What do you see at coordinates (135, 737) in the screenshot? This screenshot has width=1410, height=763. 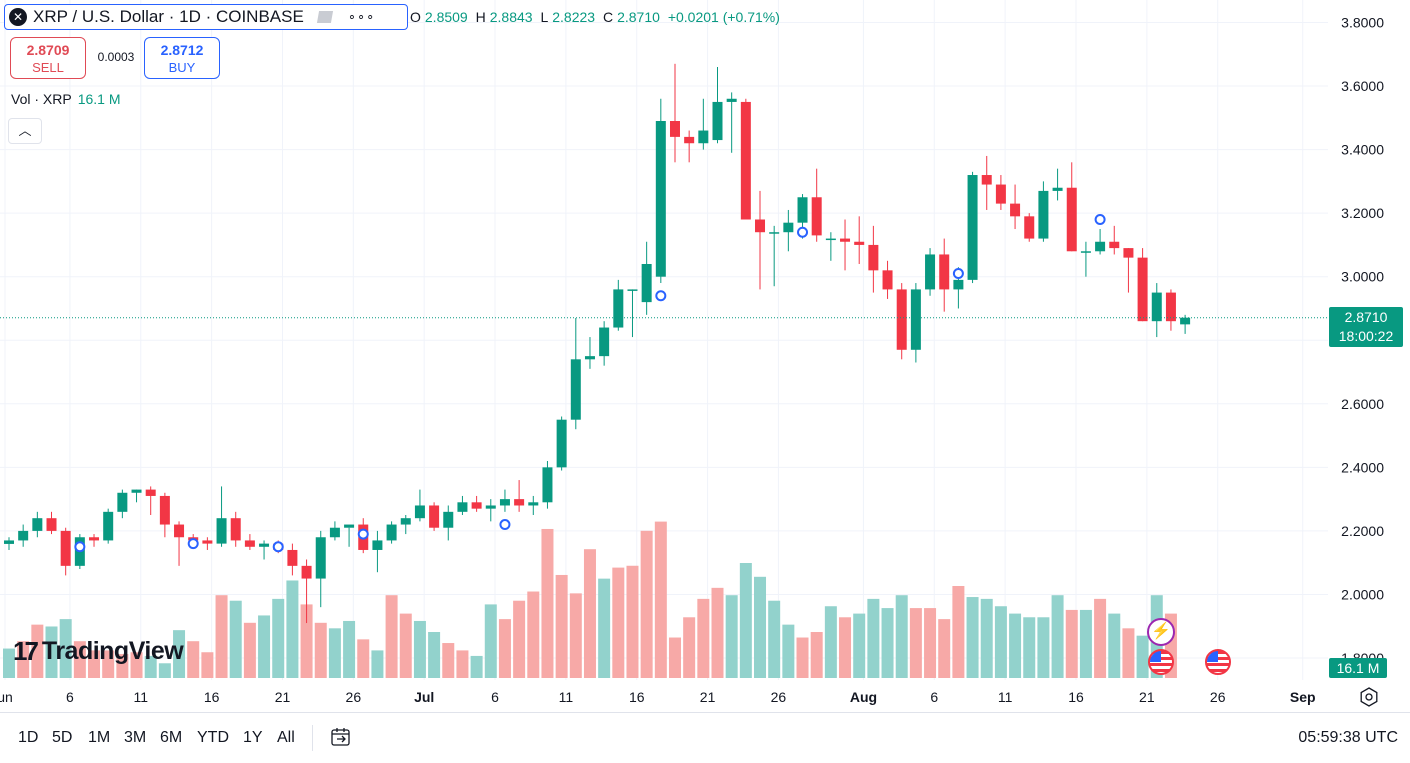 I see `range-3m: 3M` at bounding box center [135, 737].